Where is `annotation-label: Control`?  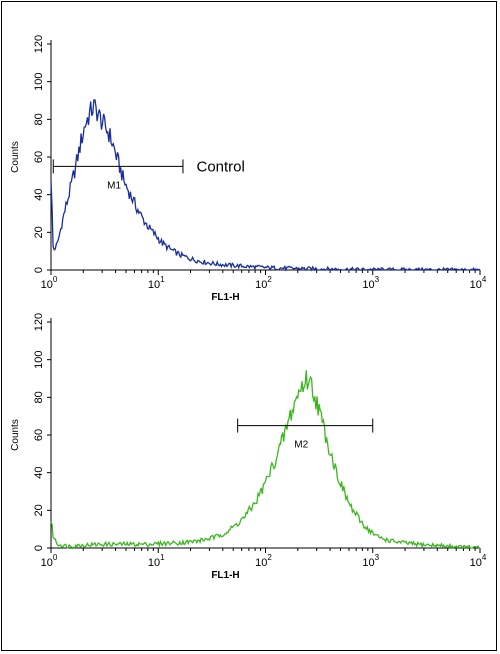
annotation-label: Control is located at coordinates (221, 166).